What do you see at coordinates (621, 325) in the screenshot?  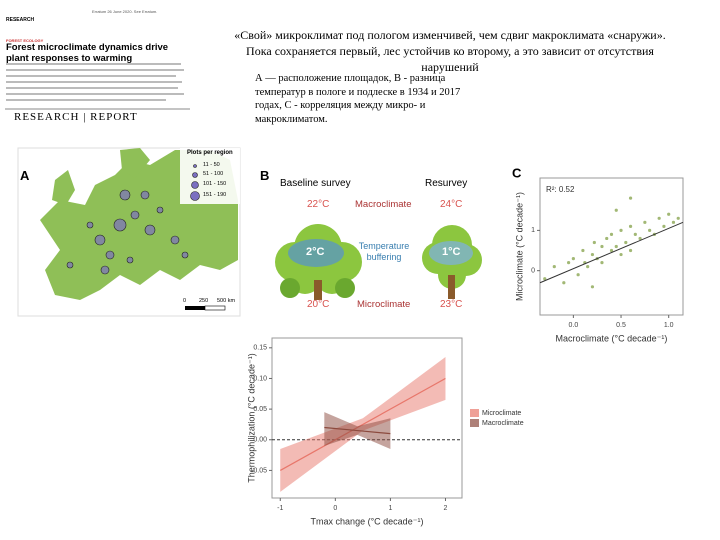 I see `x-tick-label: 0.5` at bounding box center [621, 325].